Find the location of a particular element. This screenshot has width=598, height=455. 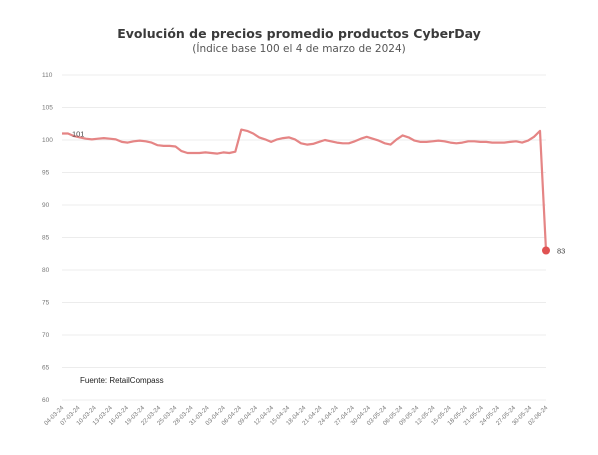

last-point-marker is located at coordinates (546, 250).